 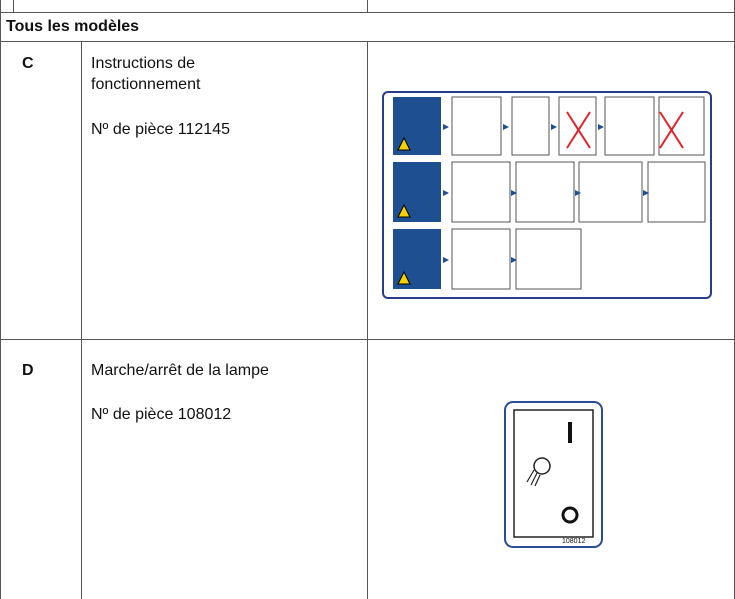 I want to click on row-code: C, so click(x=28, y=63).